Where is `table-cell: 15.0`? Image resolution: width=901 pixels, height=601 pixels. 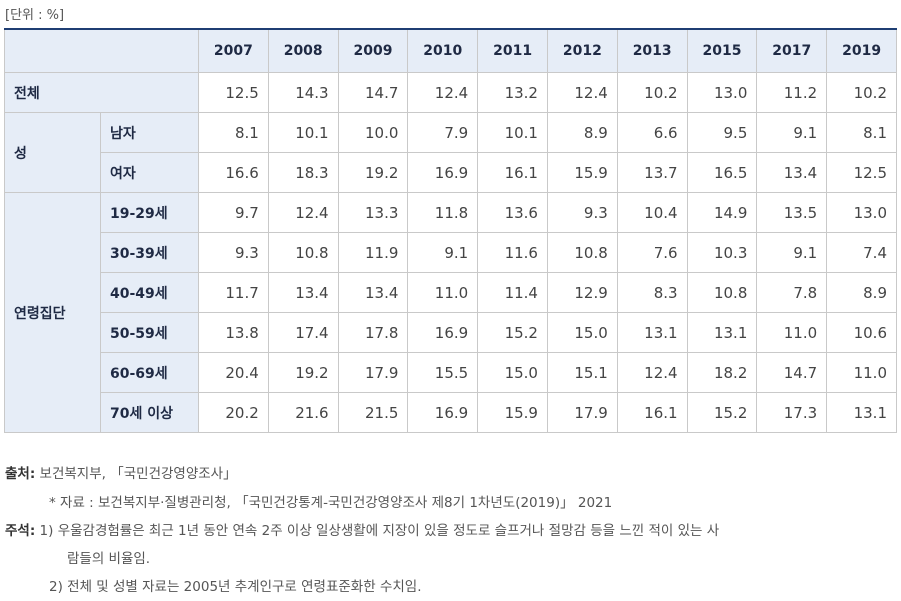
table-cell: 15.0 is located at coordinates (582, 332).